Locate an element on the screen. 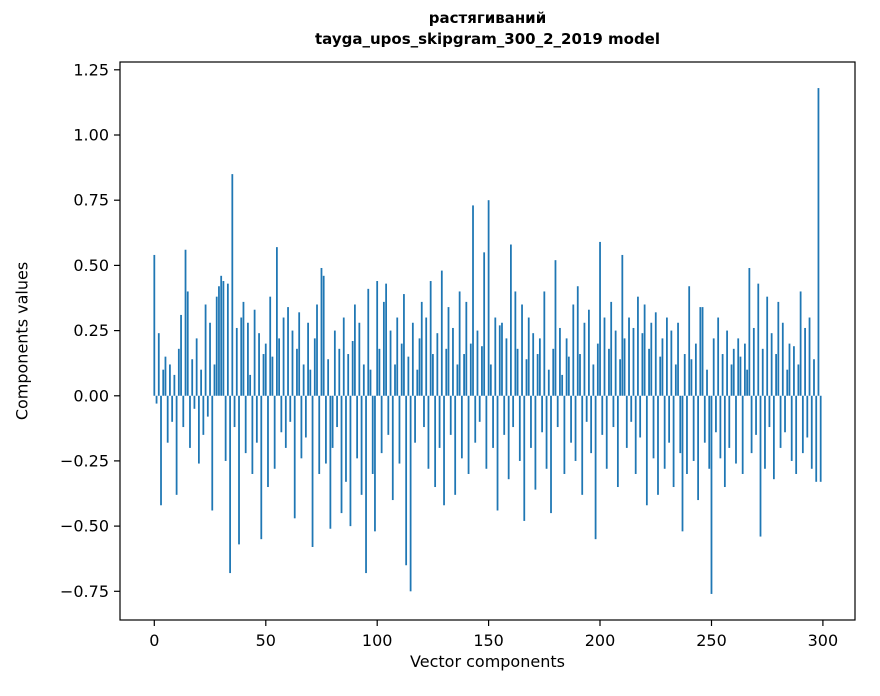 This screenshot has width=880, height=696. x-tick-label: 250 is located at coordinates (711, 640).